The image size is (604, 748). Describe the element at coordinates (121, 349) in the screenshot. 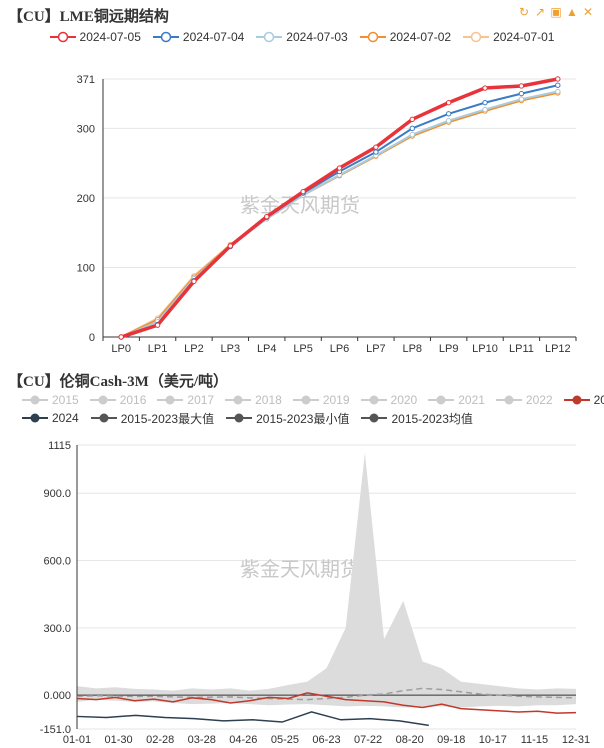

I see `x-tick-label: LP0` at that location.